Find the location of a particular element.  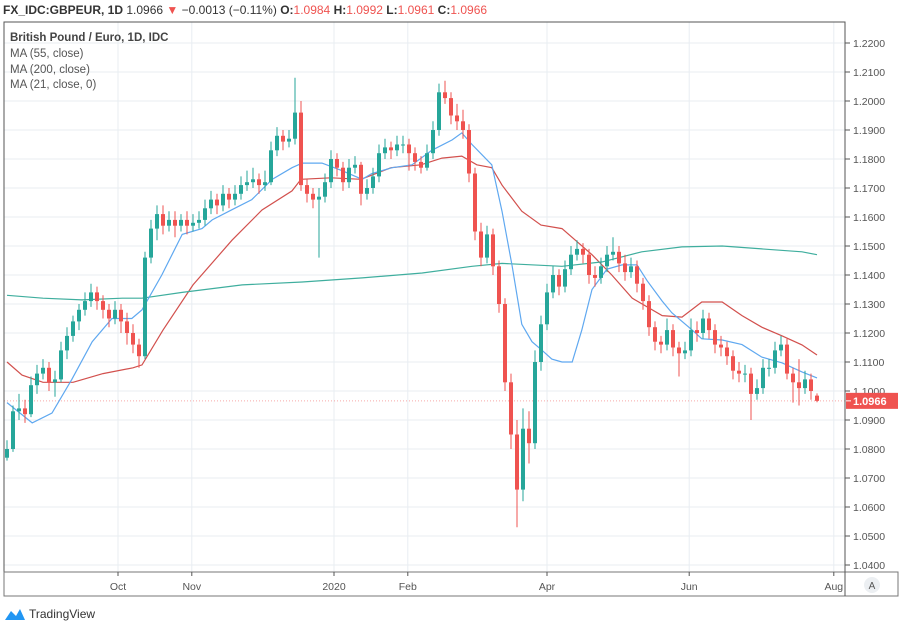

legend-ma55: MA (55, close) is located at coordinates (47, 54).